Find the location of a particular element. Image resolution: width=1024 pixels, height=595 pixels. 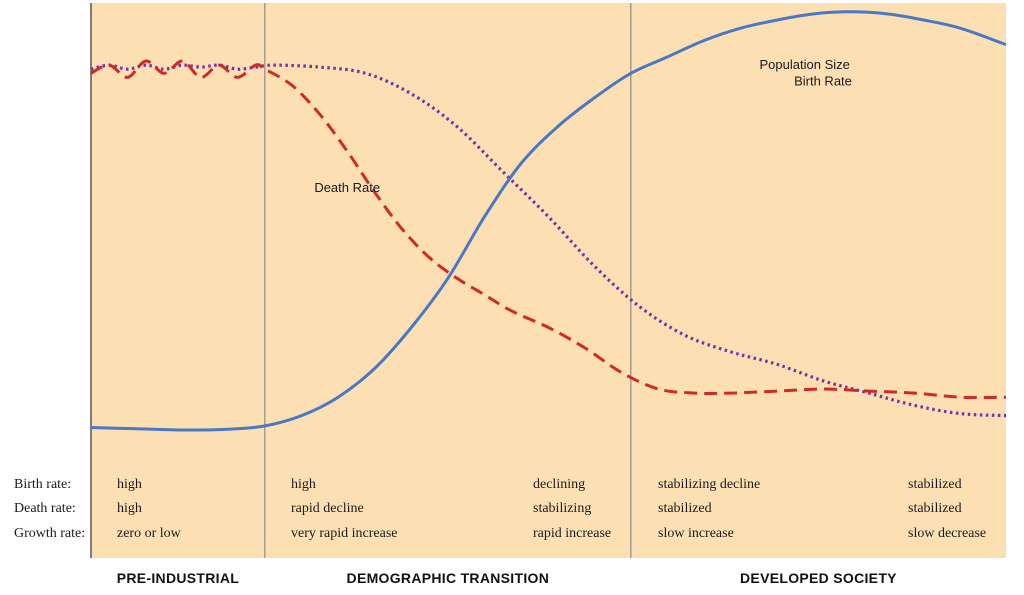

growth-rate-cell-5: slow decrease is located at coordinates (947, 533).